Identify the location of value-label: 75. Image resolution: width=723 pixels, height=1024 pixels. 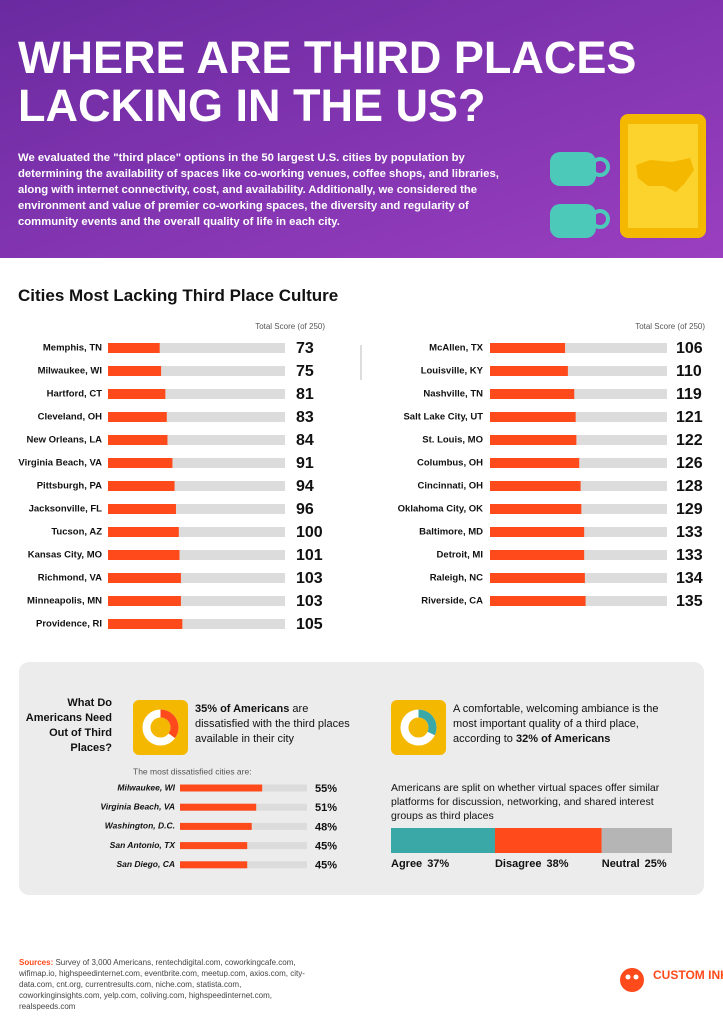
(305, 371).